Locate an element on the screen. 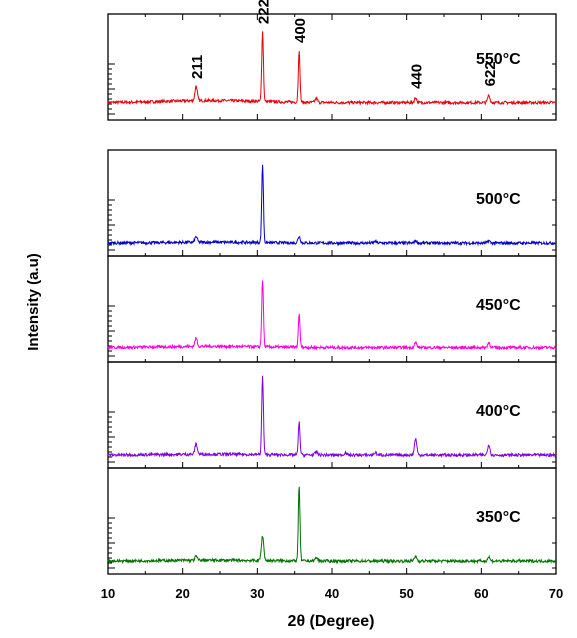 This screenshot has width=577, height=638. panel-4: 350°C is located at coordinates (332, 521).